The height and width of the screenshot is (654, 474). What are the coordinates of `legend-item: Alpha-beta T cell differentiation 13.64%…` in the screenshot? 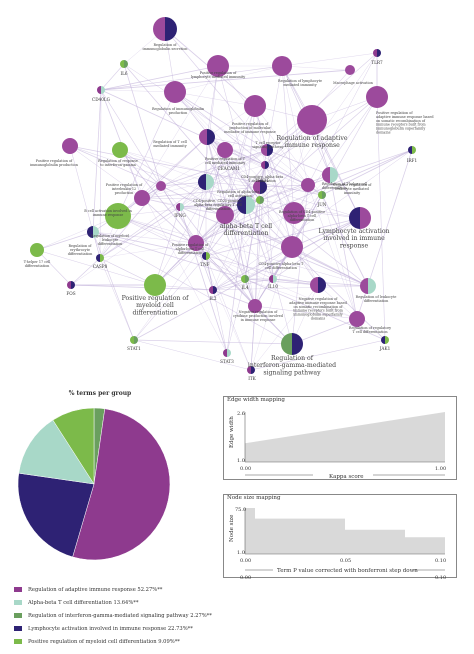 It's located at (119, 602).